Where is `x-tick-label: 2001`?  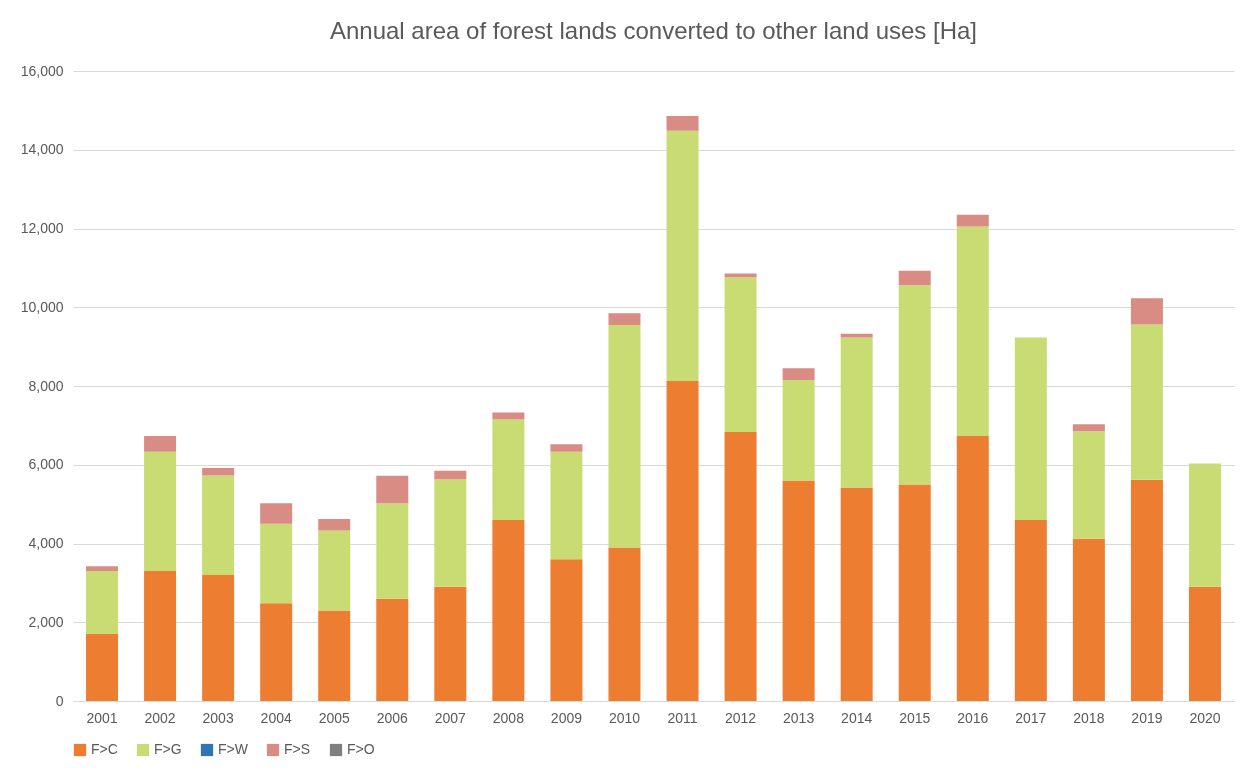
x-tick-label: 2001 is located at coordinates (102, 717).